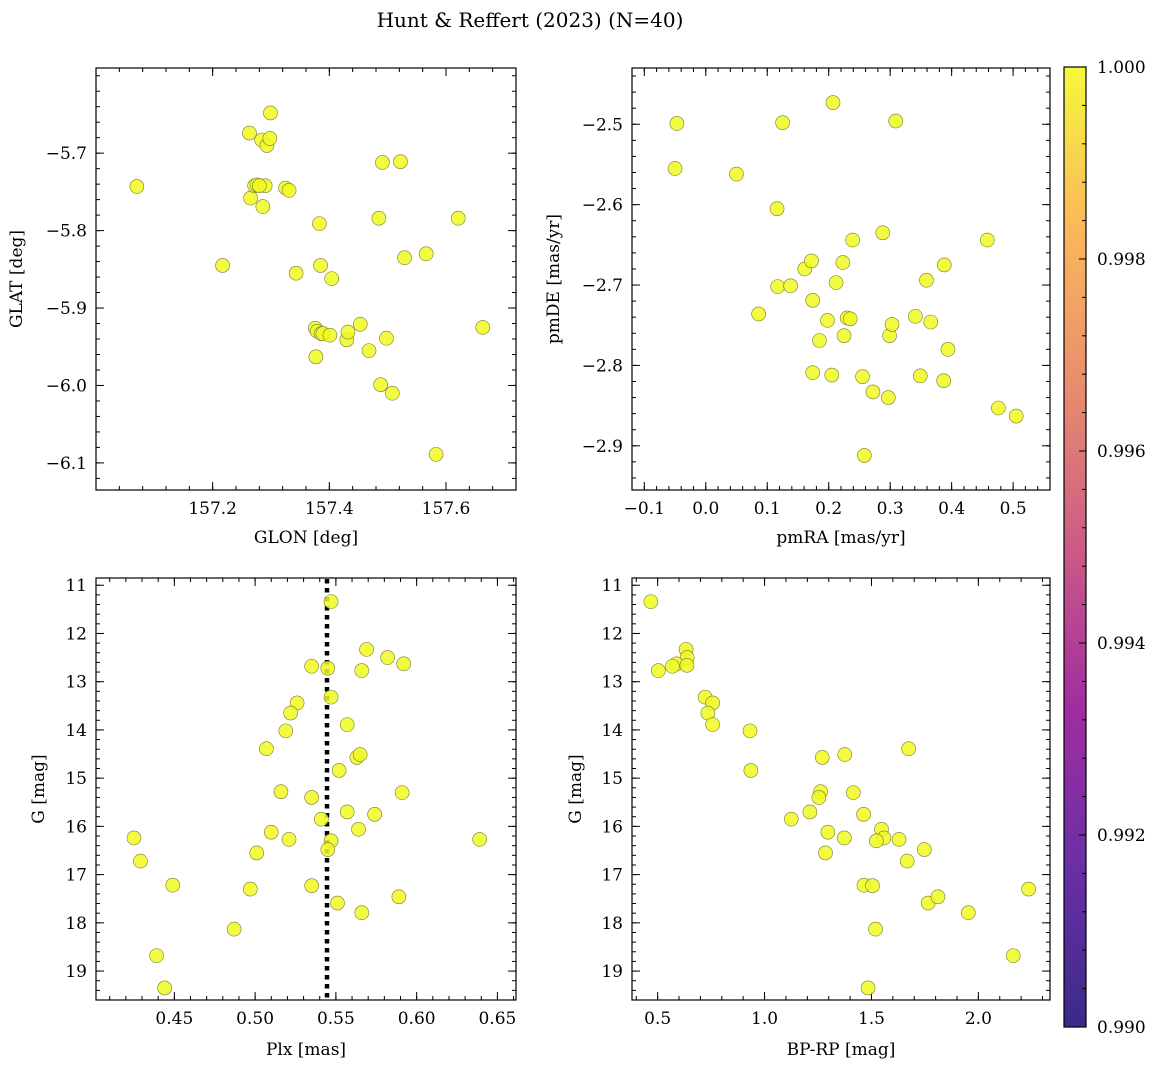 This screenshot has height=1067, width=1161. Describe the element at coordinates (951, 509) in the screenshot. I see `x-tick-label: 0.4` at that location.